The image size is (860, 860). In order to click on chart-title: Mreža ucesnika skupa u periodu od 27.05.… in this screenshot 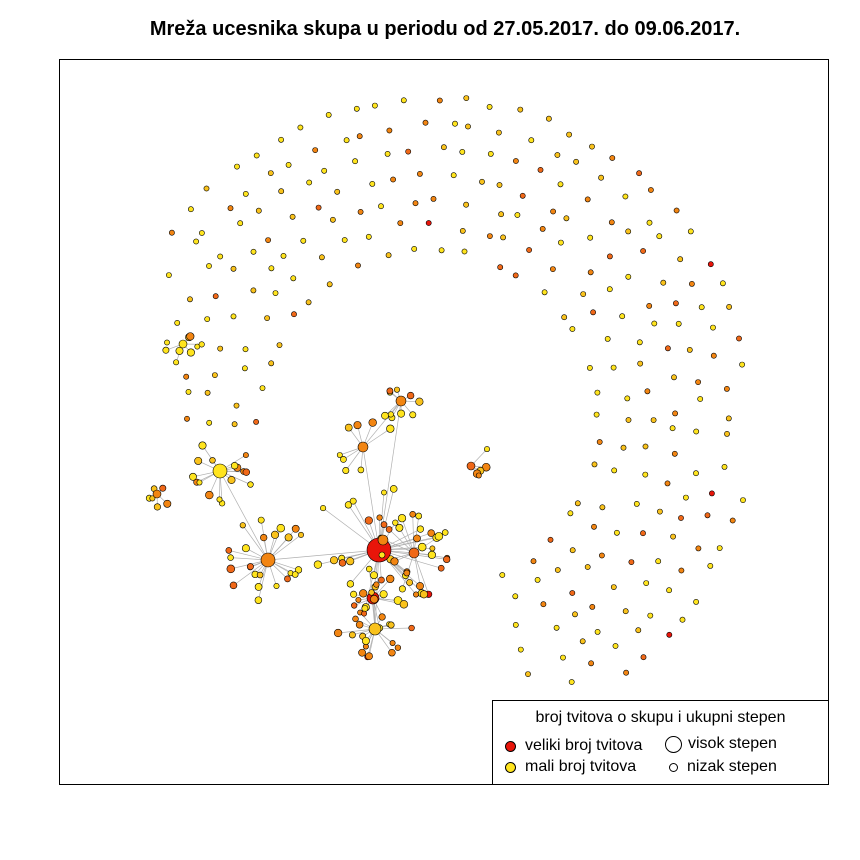, I will do `click(445, 29)`.